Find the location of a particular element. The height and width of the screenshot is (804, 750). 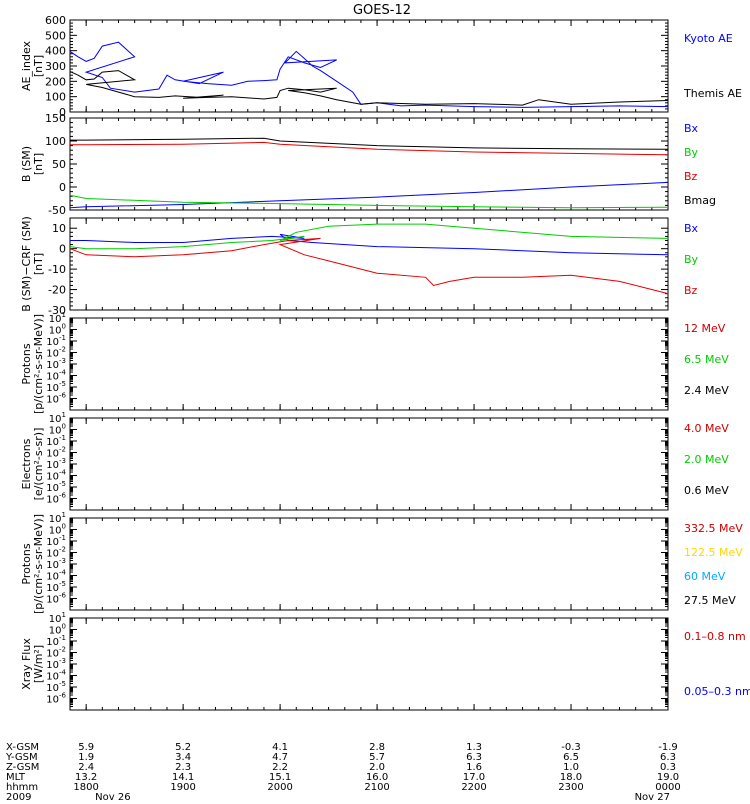

xaxis-value: 1900 is located at coordinates (182, 787).